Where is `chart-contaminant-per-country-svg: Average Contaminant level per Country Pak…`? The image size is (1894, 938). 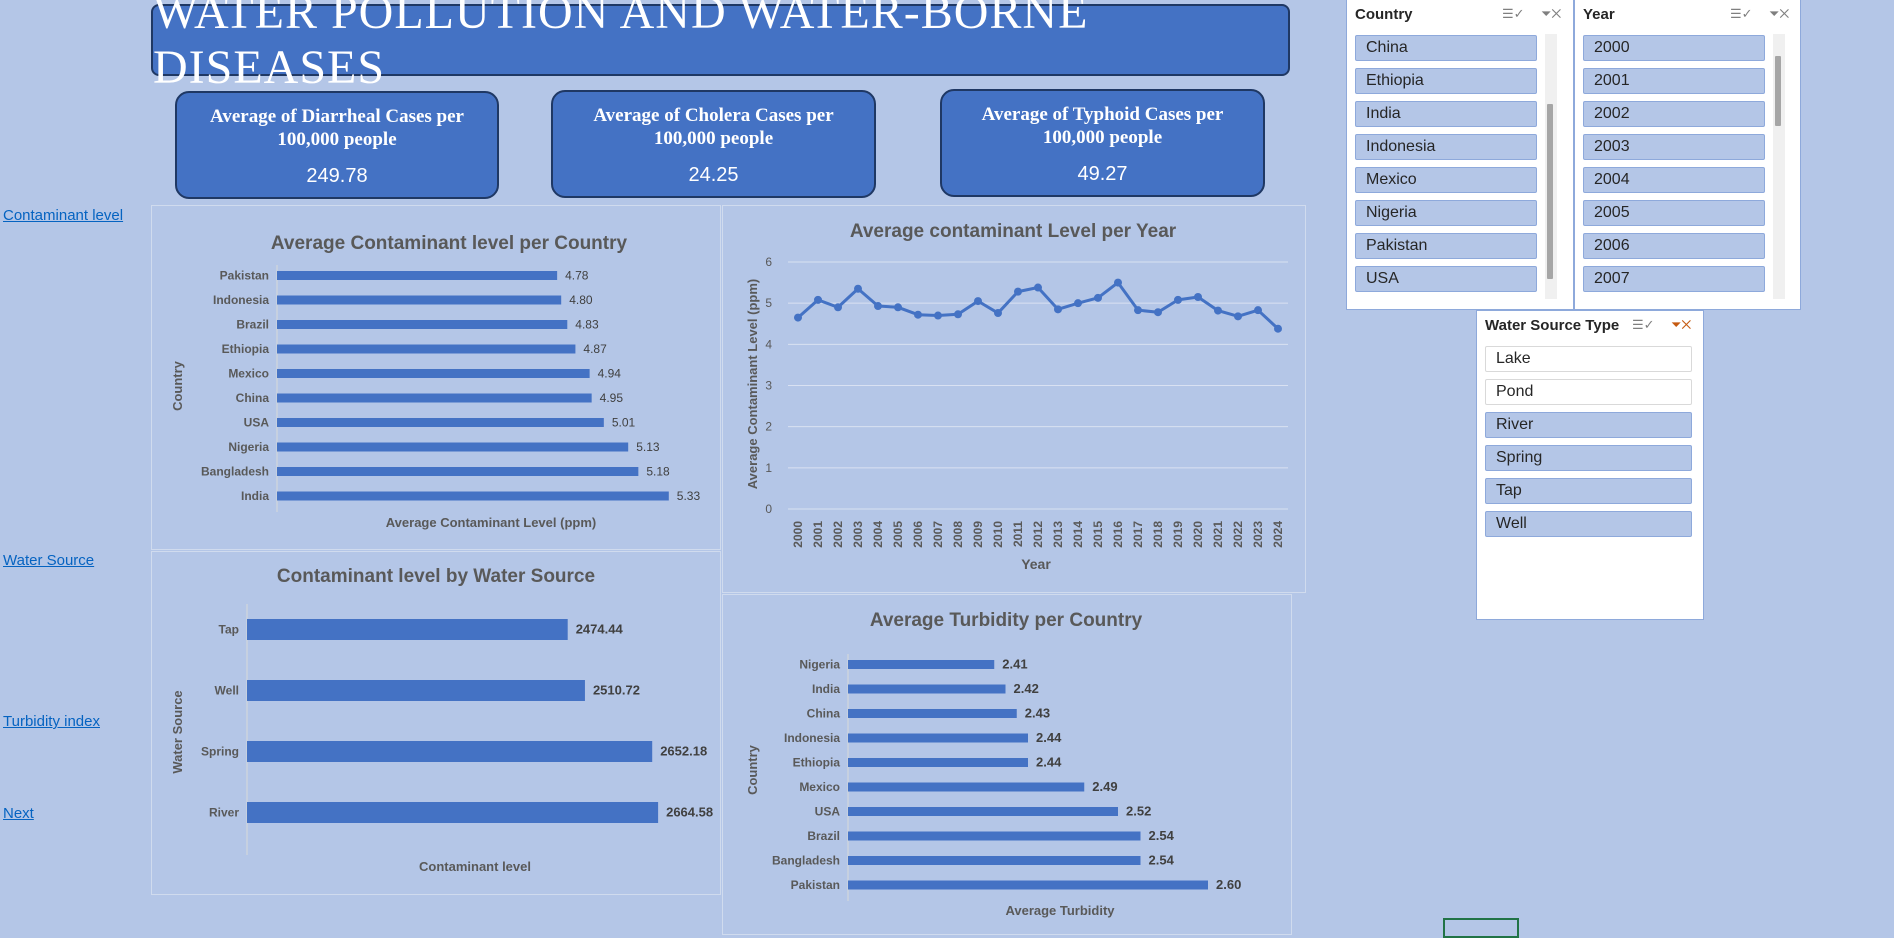
chart-contaminant-per-country-svg: Average Contaminant level per Country Pak… is located at coordinates (435, 381).